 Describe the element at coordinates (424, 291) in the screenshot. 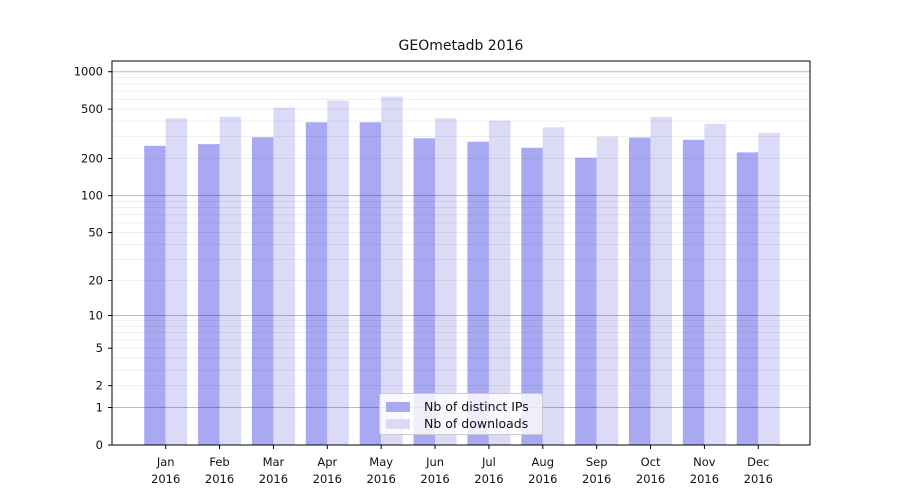

I see `bar-distinct-ips-jun` at that location.